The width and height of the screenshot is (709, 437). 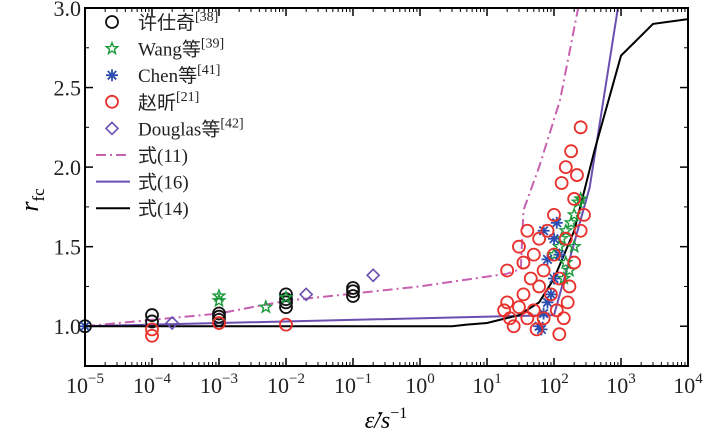 I want to click on y-tick-label: 3.0, so click(x=68, y=10).